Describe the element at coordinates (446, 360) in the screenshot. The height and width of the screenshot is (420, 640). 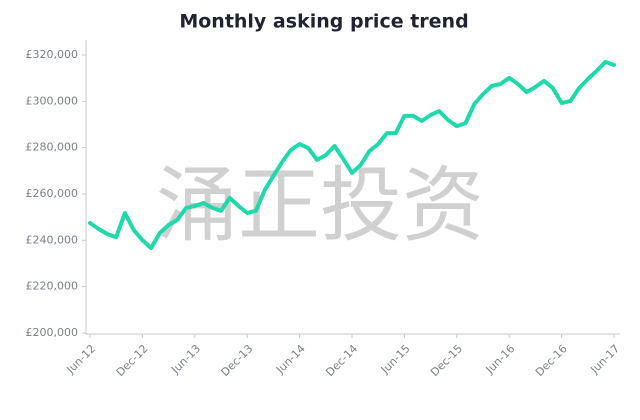
I see `x-tick-label: Dec-15` at that location.